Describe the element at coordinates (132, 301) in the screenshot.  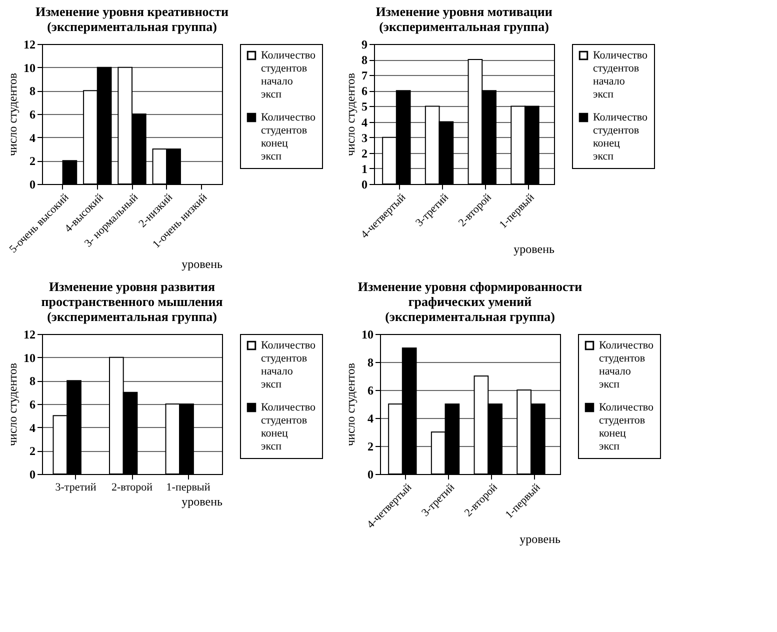
I see `chart-title: Изменение уровня развития пространственного мышления (экспериментальная группа)` at that location.